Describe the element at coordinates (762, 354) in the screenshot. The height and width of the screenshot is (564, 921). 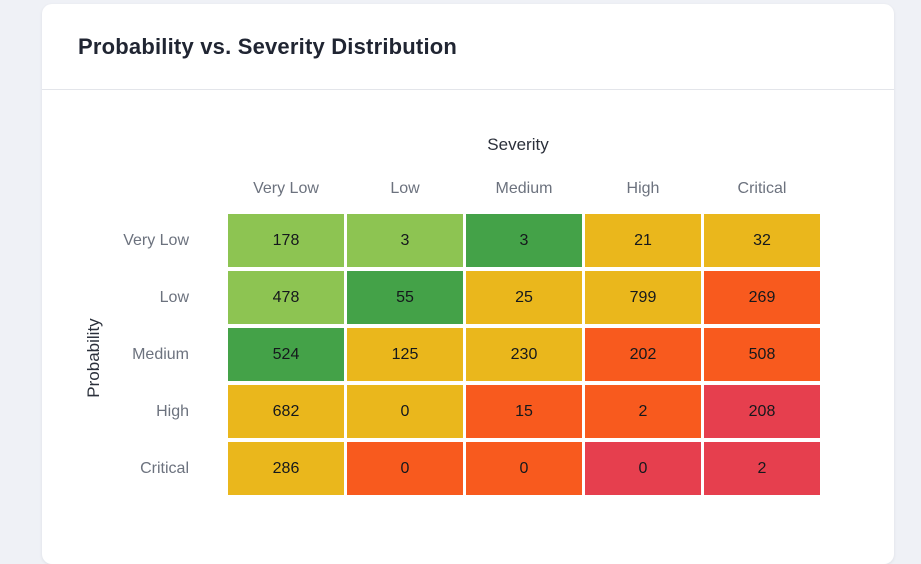
I see `heatmap-cell: 508` at that location.